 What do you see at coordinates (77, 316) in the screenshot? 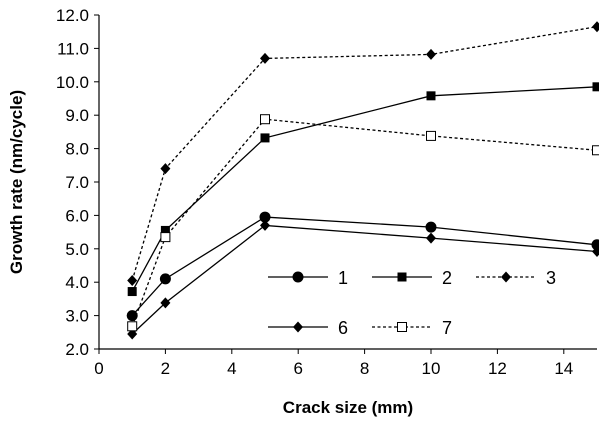
I see `y-tick-label: 3.0` at bounding box center [77, 316].